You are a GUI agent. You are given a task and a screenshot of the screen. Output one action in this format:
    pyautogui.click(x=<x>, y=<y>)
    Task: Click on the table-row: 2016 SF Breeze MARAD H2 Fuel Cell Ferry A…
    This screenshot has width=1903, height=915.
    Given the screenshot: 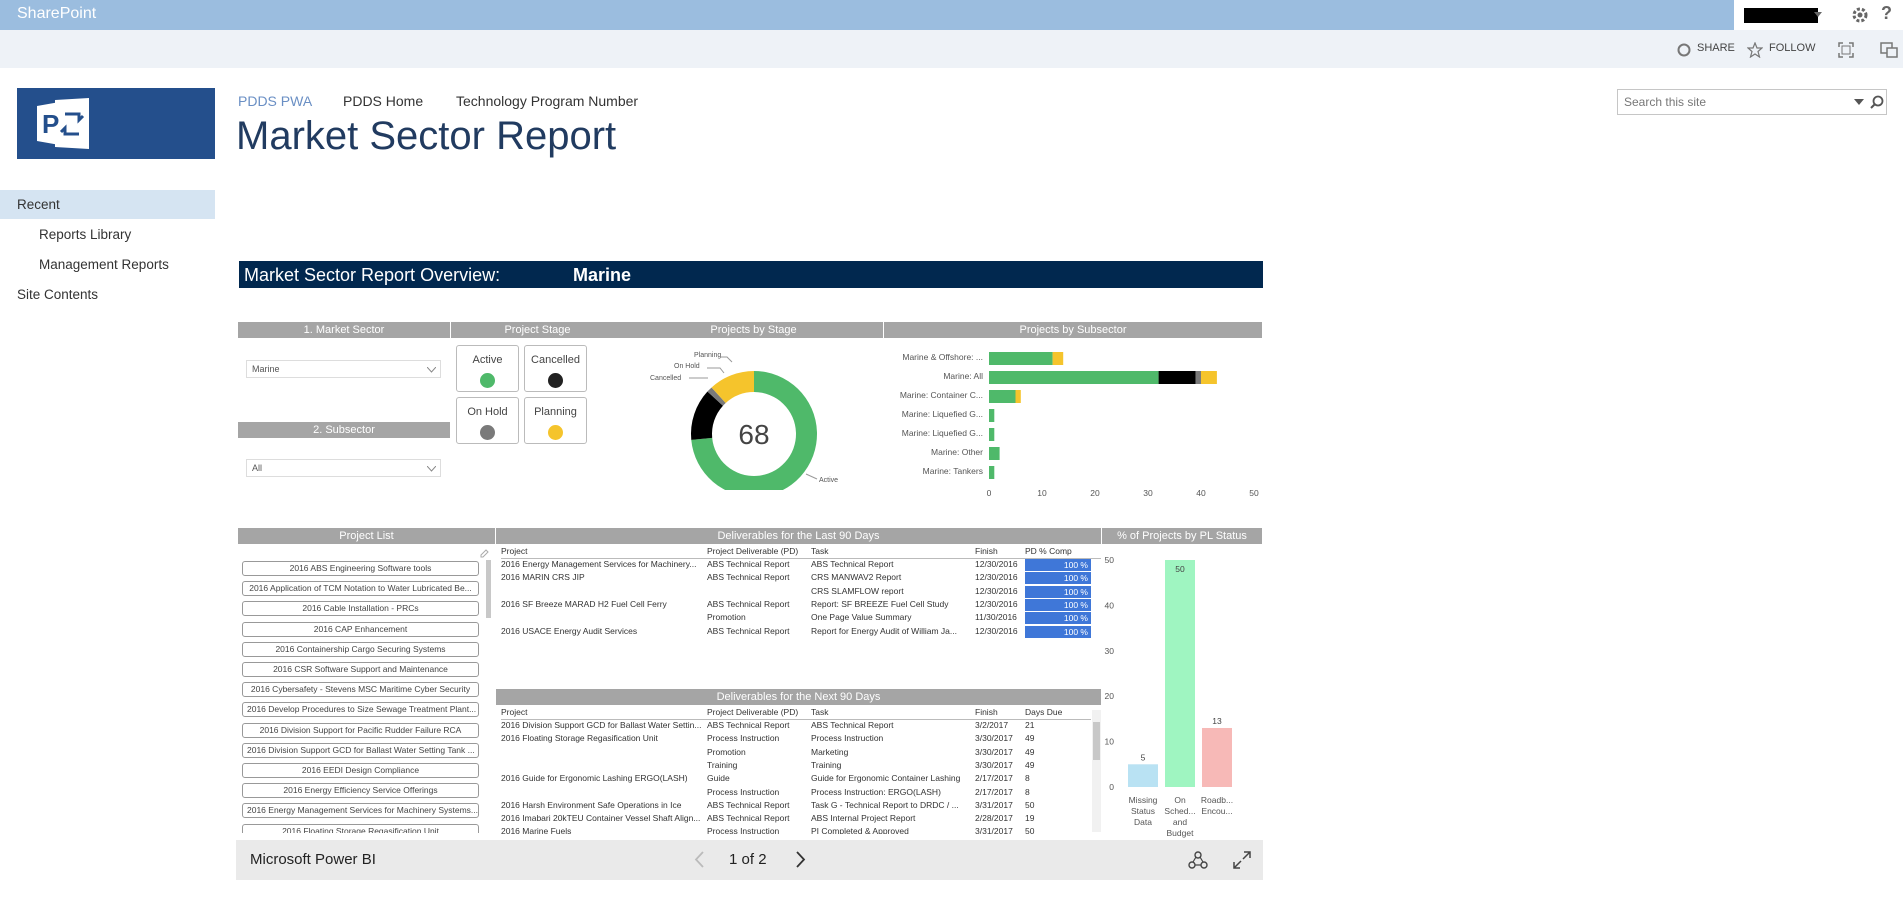 What is the action you would take?
    pyautogui.click(x=801, y=605)
    